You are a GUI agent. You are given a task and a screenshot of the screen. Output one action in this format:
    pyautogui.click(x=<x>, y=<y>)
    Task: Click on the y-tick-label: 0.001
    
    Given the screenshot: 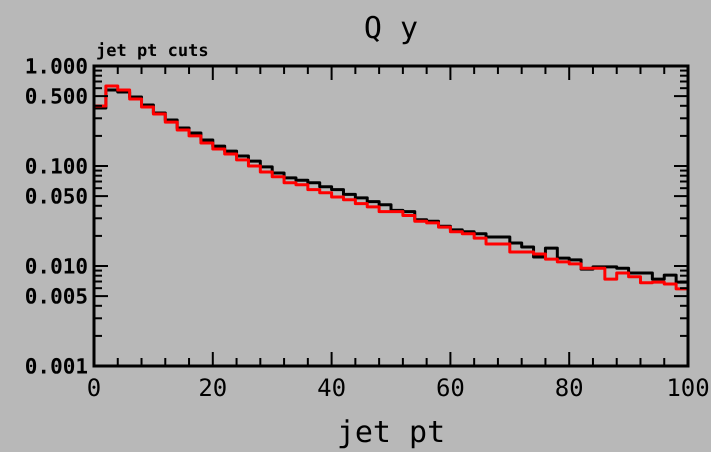 What is the action you would take?
    pyautogui.click(x=56, y=366)
    